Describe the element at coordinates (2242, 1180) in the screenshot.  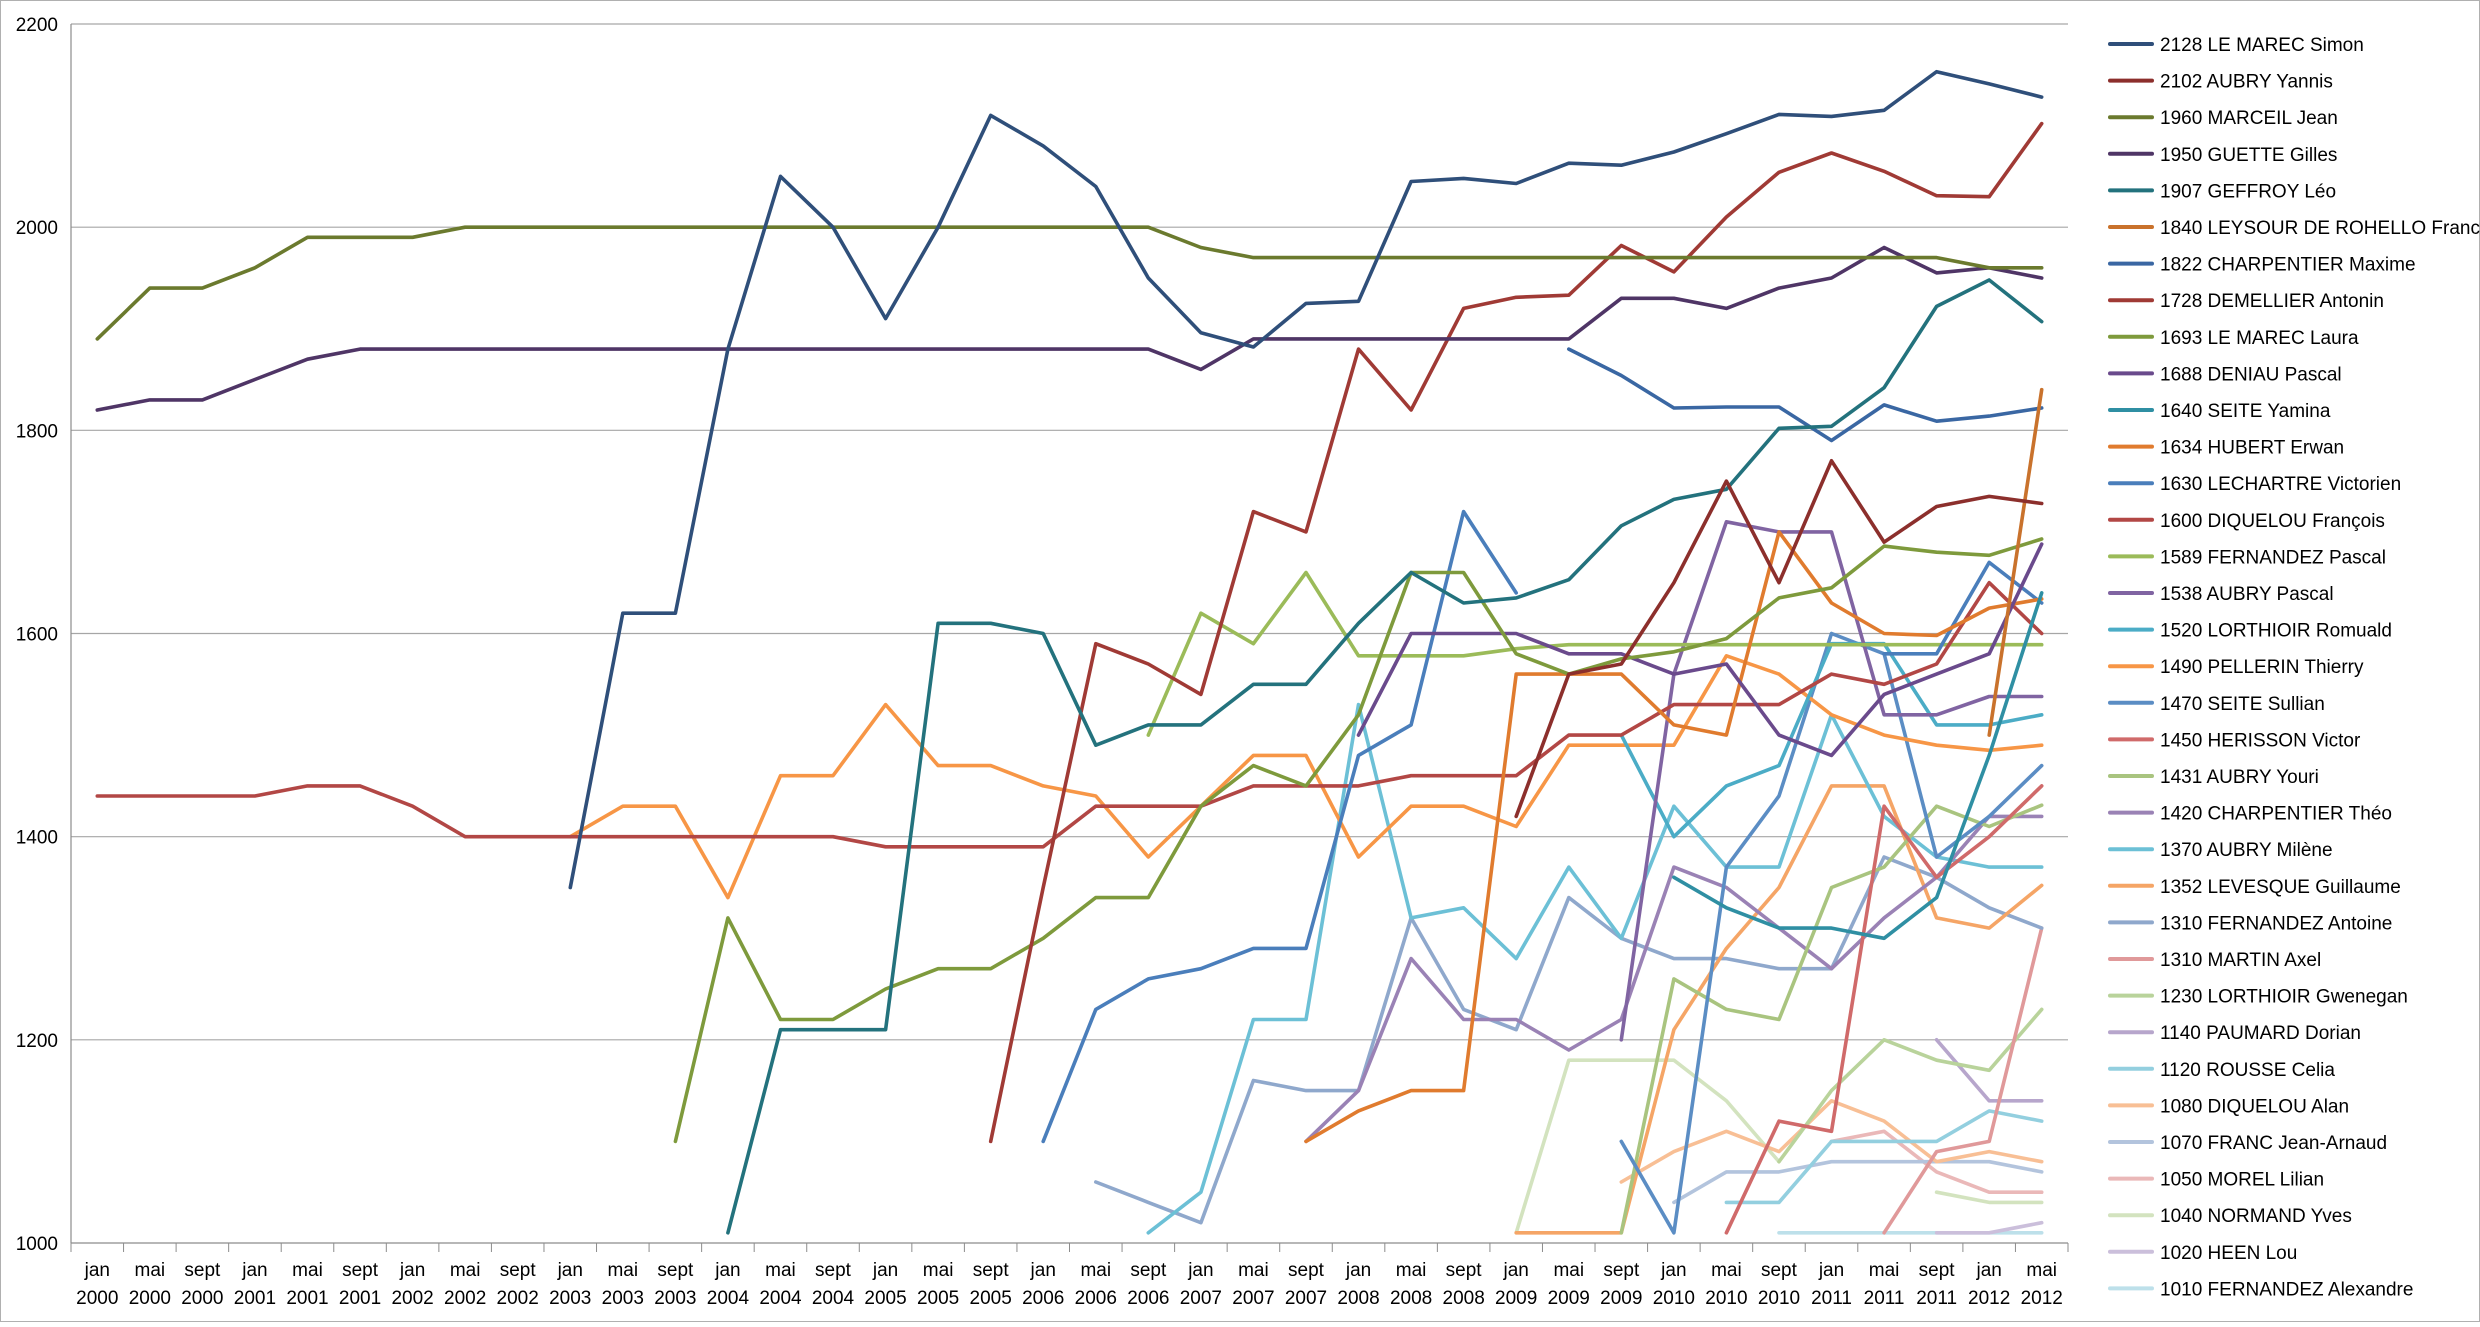
I see `legend-label: 1050 MOREL Lilian` at that location.